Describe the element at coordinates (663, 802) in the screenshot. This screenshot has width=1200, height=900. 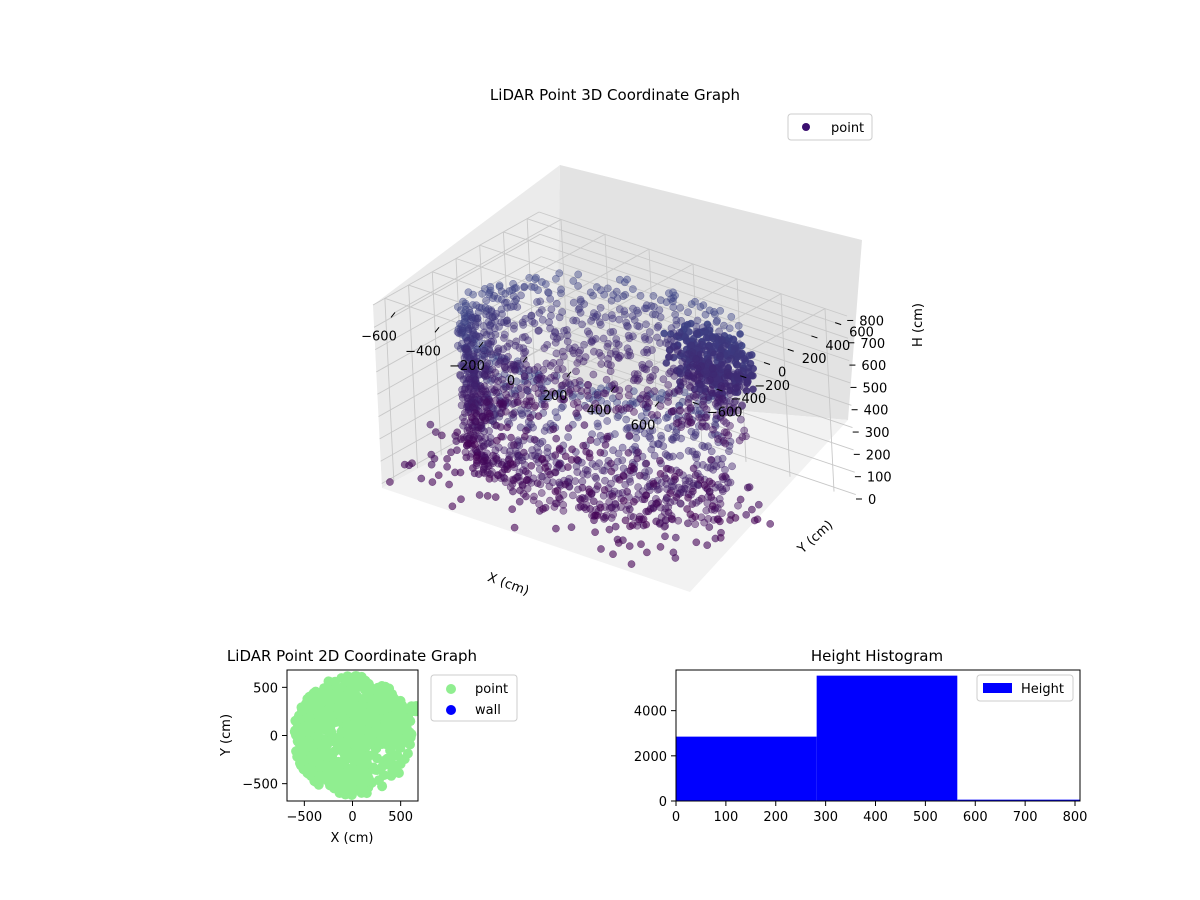
I see `y-tick-label-hist: 0` at that location.